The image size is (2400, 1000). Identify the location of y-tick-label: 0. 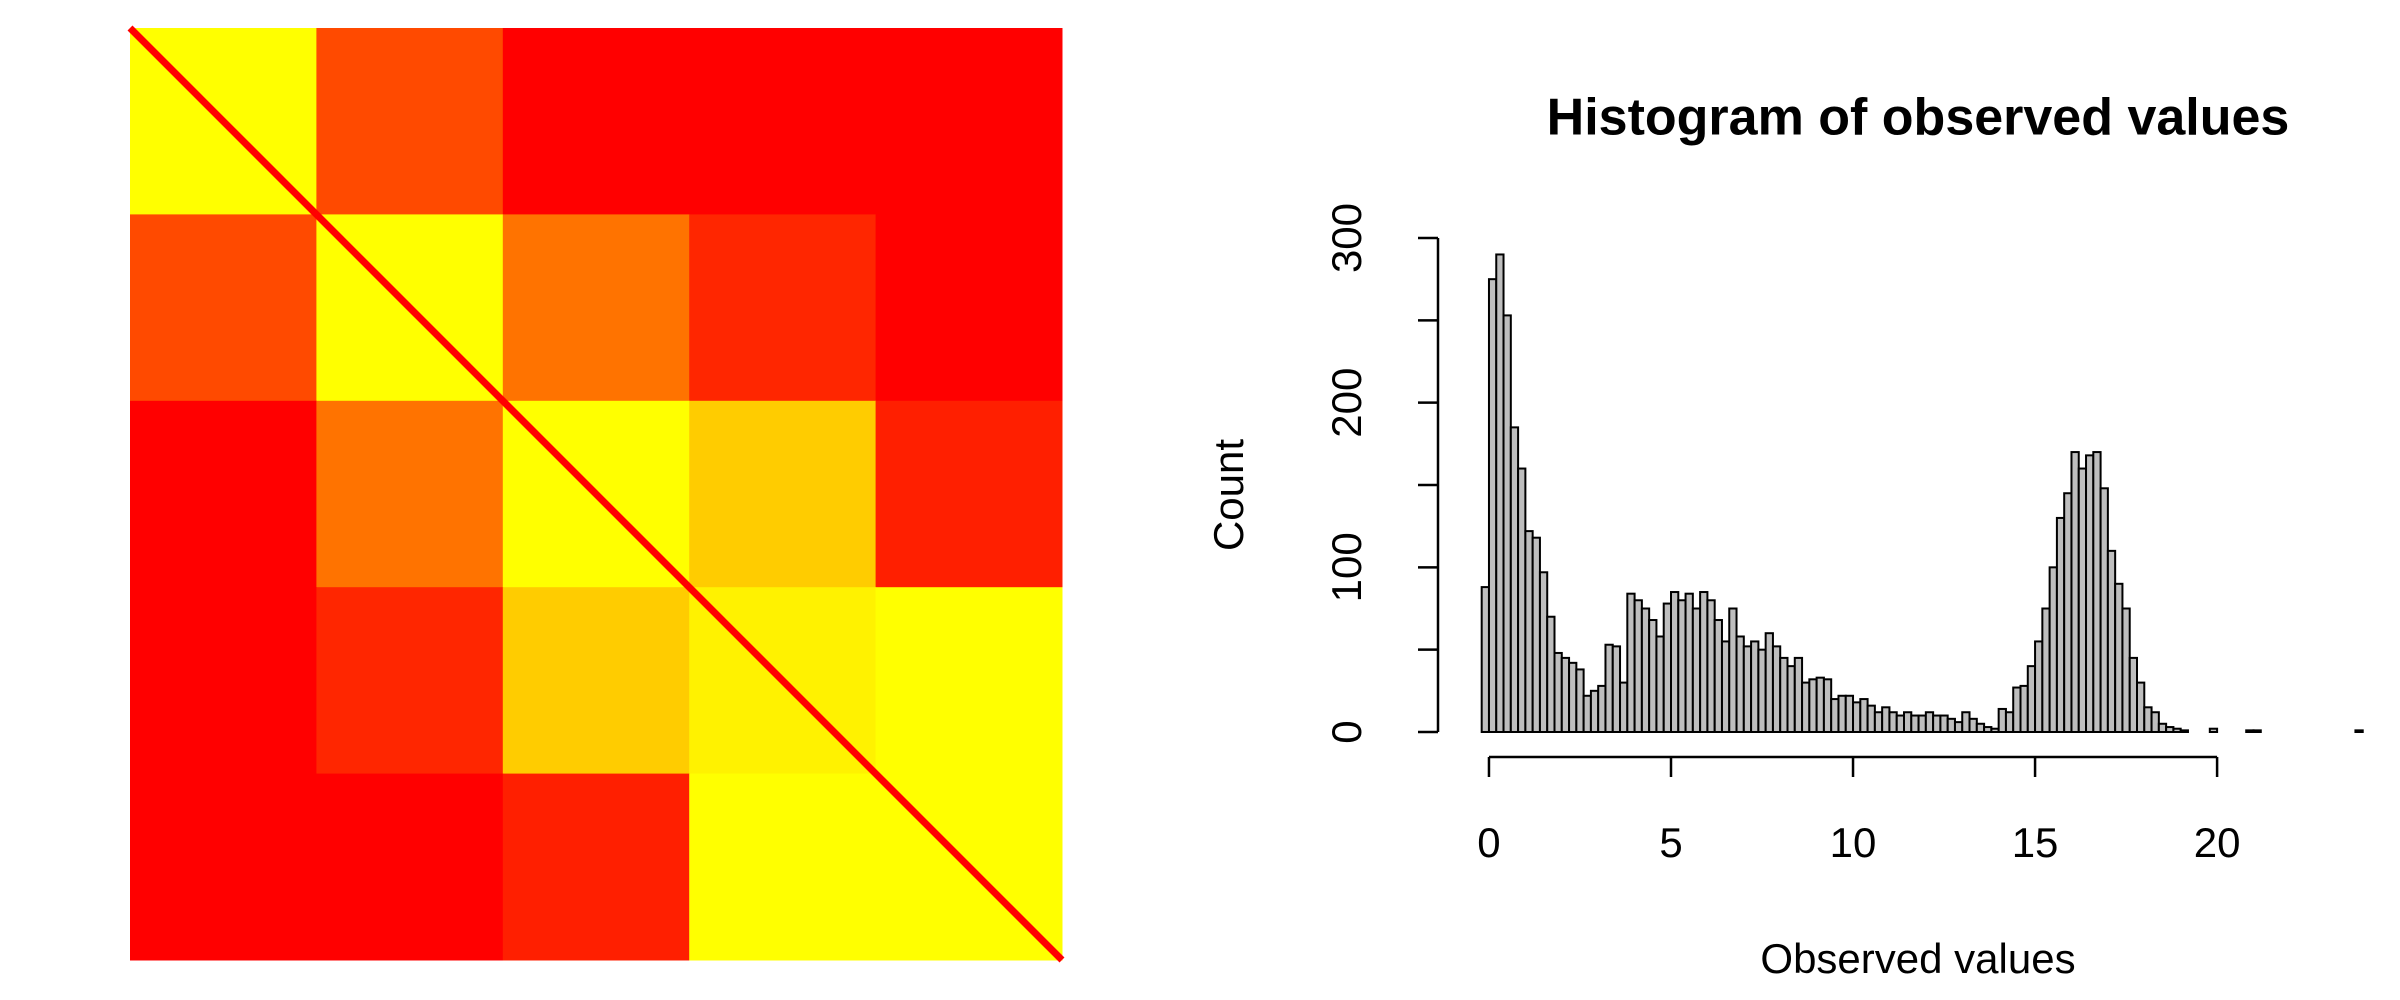
(1346, 731).